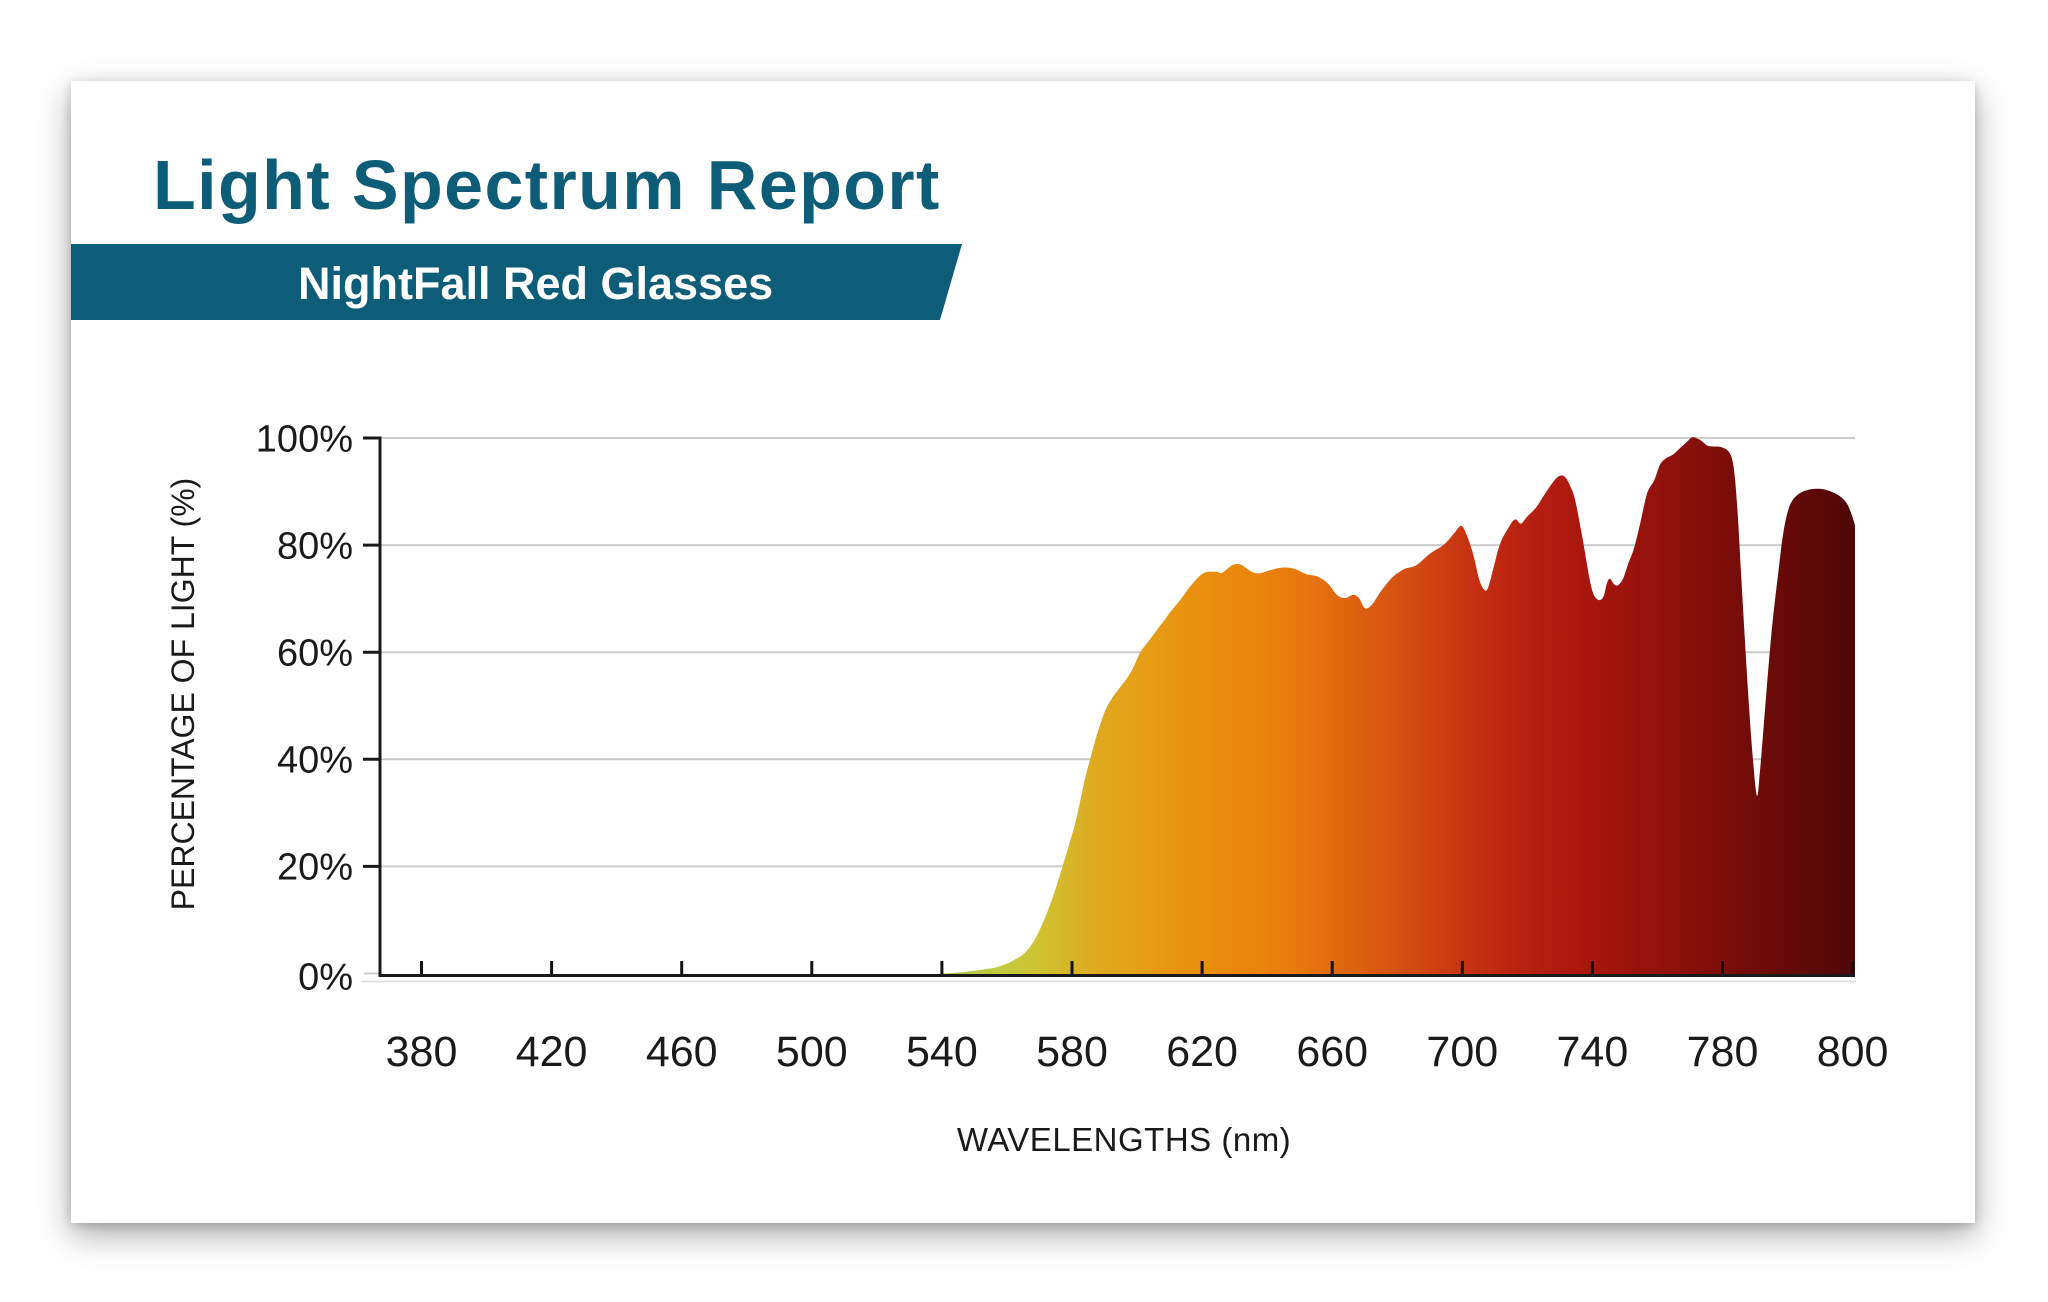  What do you see at coordinates (422, 1052) in the screenshot?
I see `svg-text: 380` at bounding box center [422, 1052].